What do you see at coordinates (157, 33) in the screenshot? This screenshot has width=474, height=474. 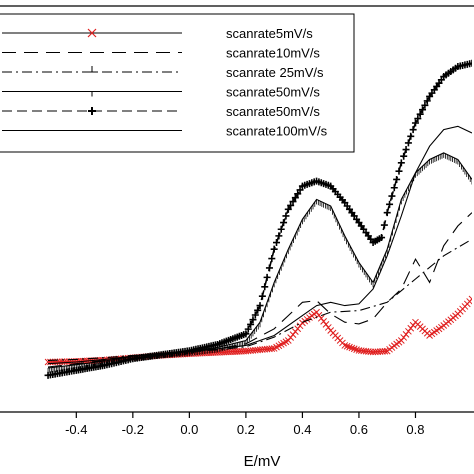 I see `legend-entry: scanrate5mV/s` at bounding box center [157, 33].